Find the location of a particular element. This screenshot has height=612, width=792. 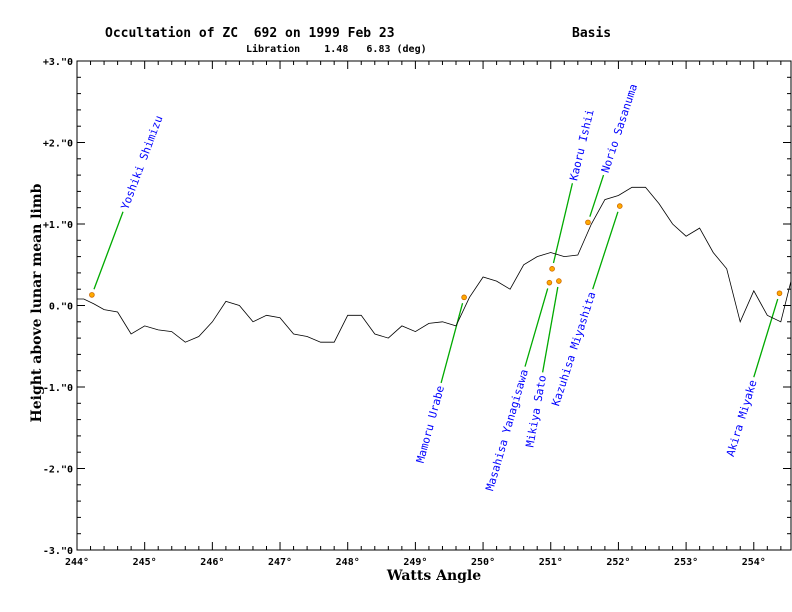

observer-label: Masahisa Yanagisawa is located at coordinates (507, 430).